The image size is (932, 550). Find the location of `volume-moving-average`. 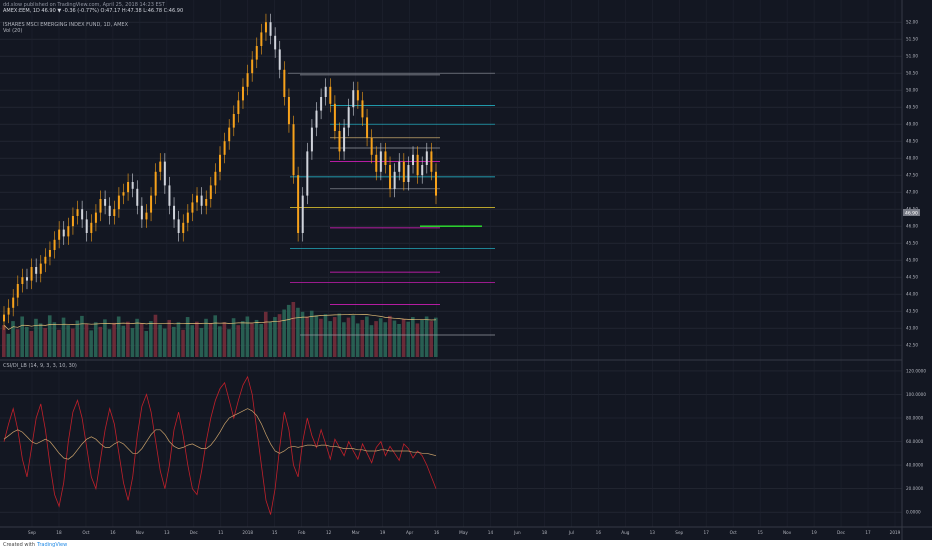

volume-moving-average is located at coordinates (220, 321).